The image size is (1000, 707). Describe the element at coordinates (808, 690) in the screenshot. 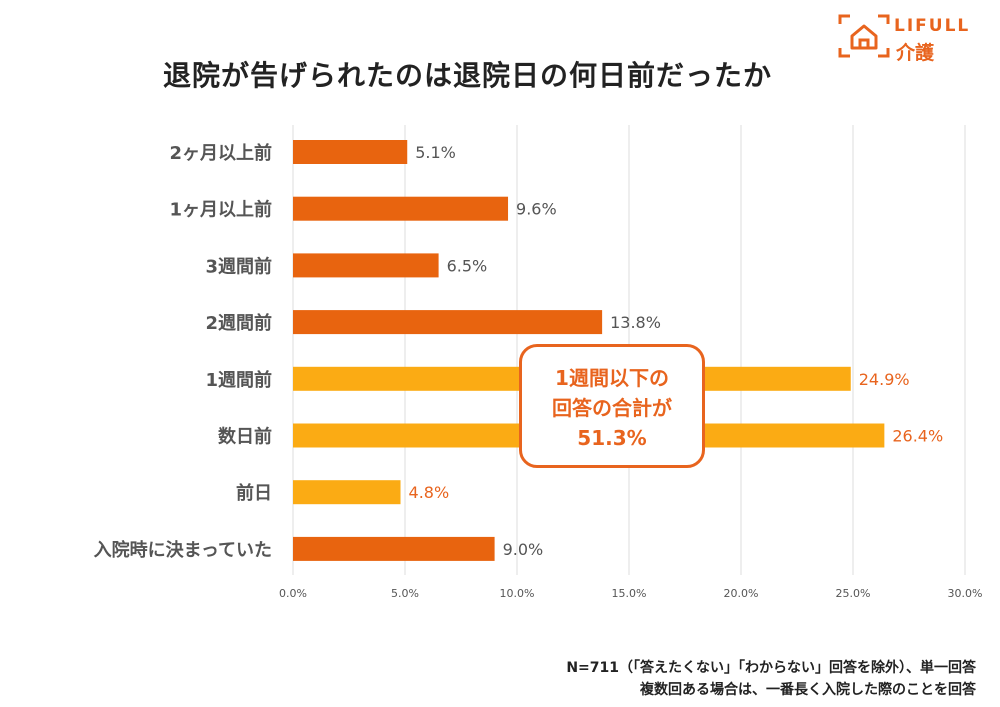

I see `footnote-line-2: 複数回ある場合は、一番長く入院した際のことを回答` at that location.